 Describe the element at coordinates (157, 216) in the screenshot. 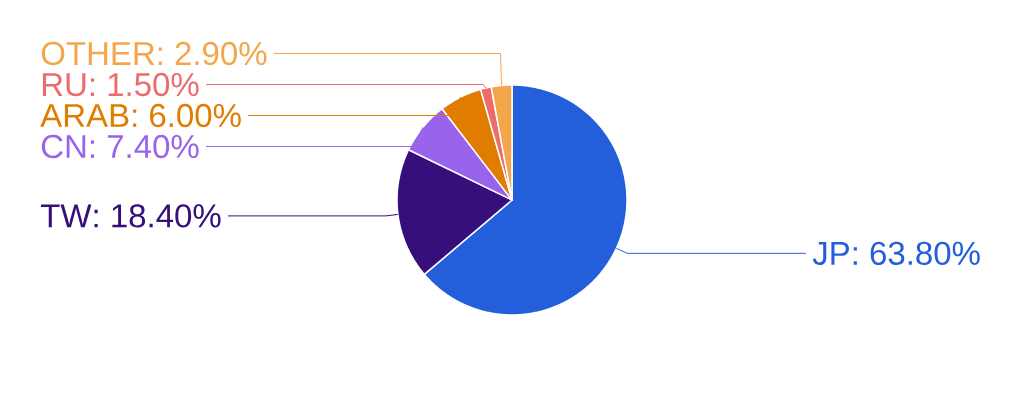

I see `data-label: : 18.40%` at that location.